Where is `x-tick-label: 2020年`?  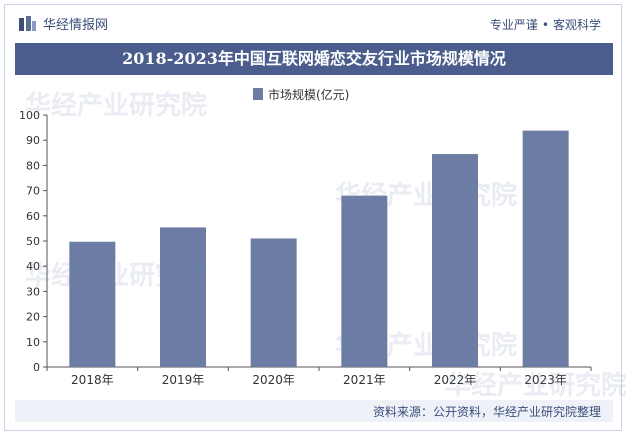
x-tick-label: 2020年 is located at coordinates (273, 380).